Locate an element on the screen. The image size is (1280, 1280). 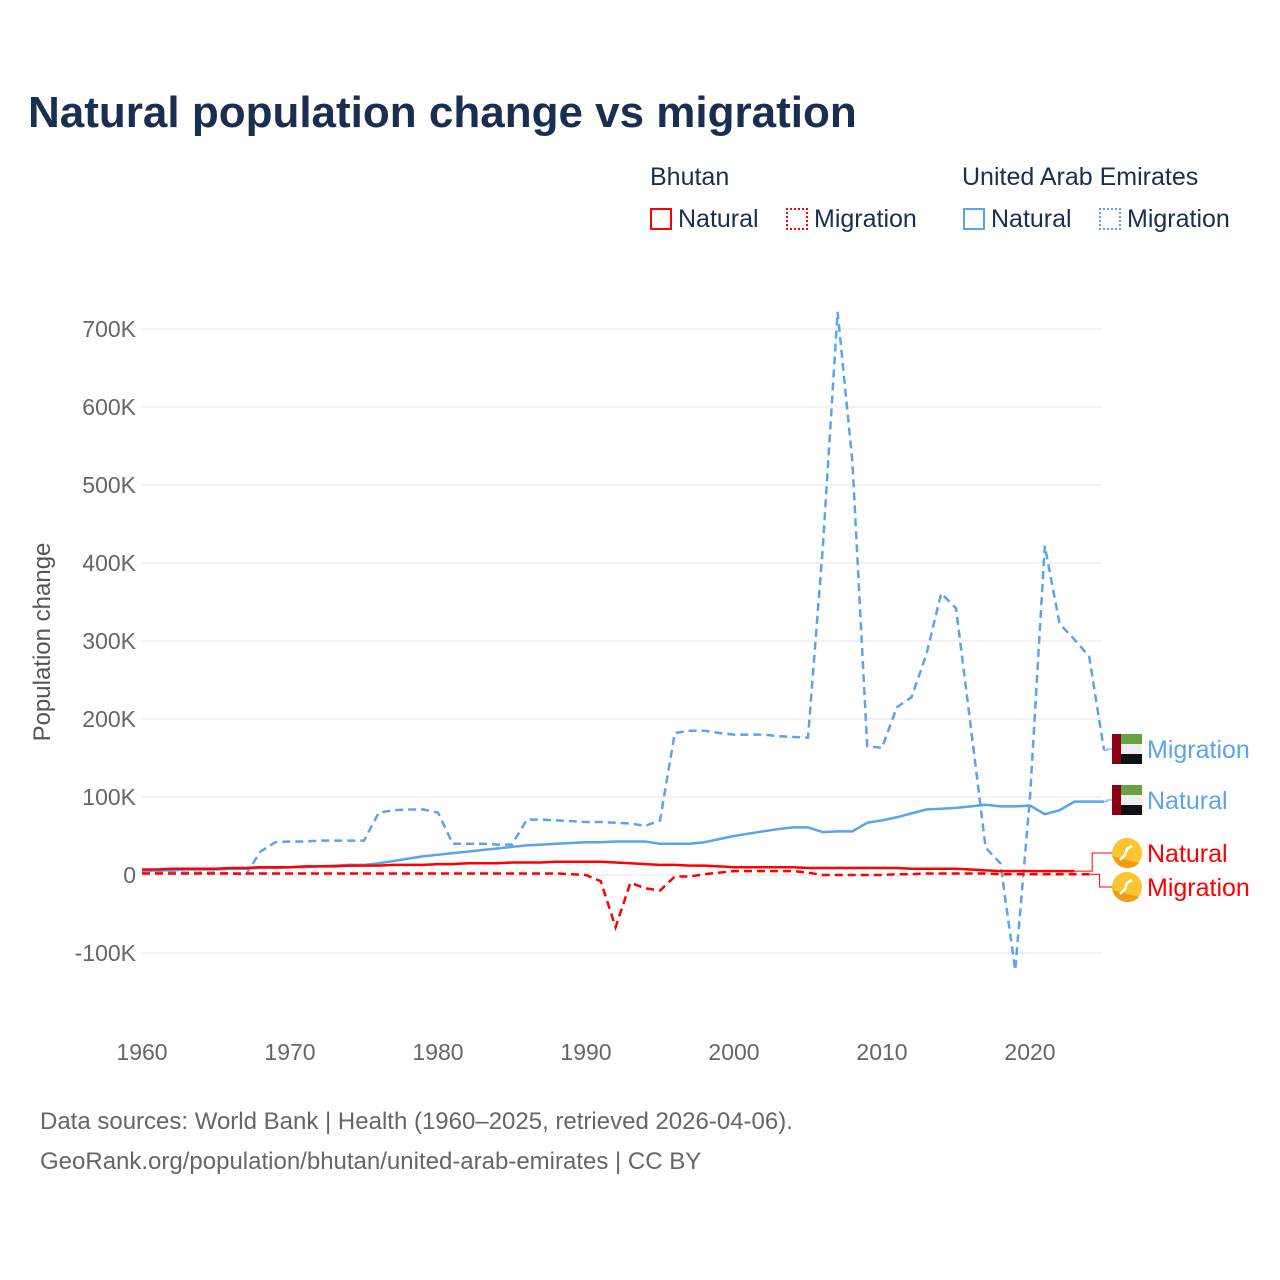
y-tick-label: 0 is located at coordinates (129, 875).